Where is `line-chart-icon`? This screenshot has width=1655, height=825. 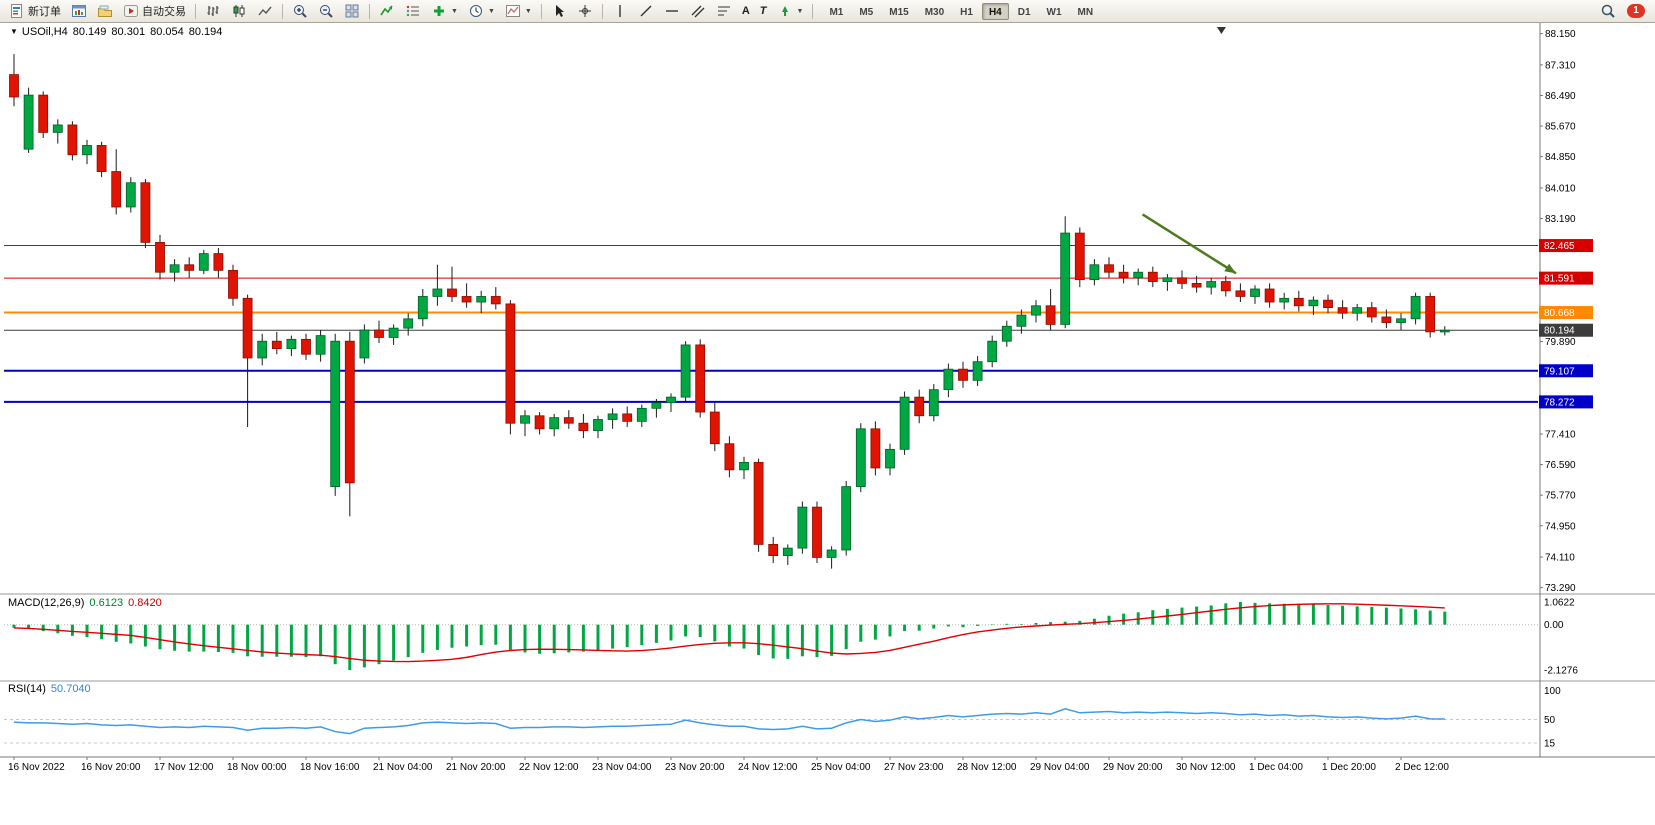
line-chart-icon is located at coordinates (265, 11).